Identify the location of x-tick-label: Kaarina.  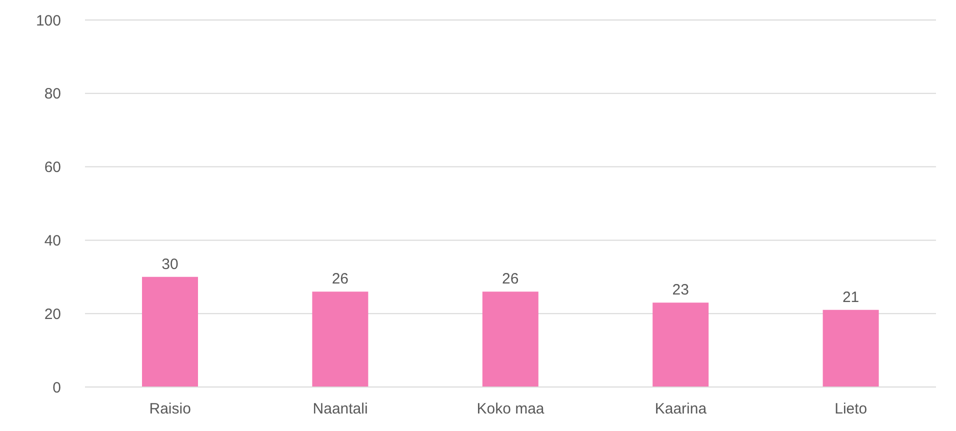
(681, 409).